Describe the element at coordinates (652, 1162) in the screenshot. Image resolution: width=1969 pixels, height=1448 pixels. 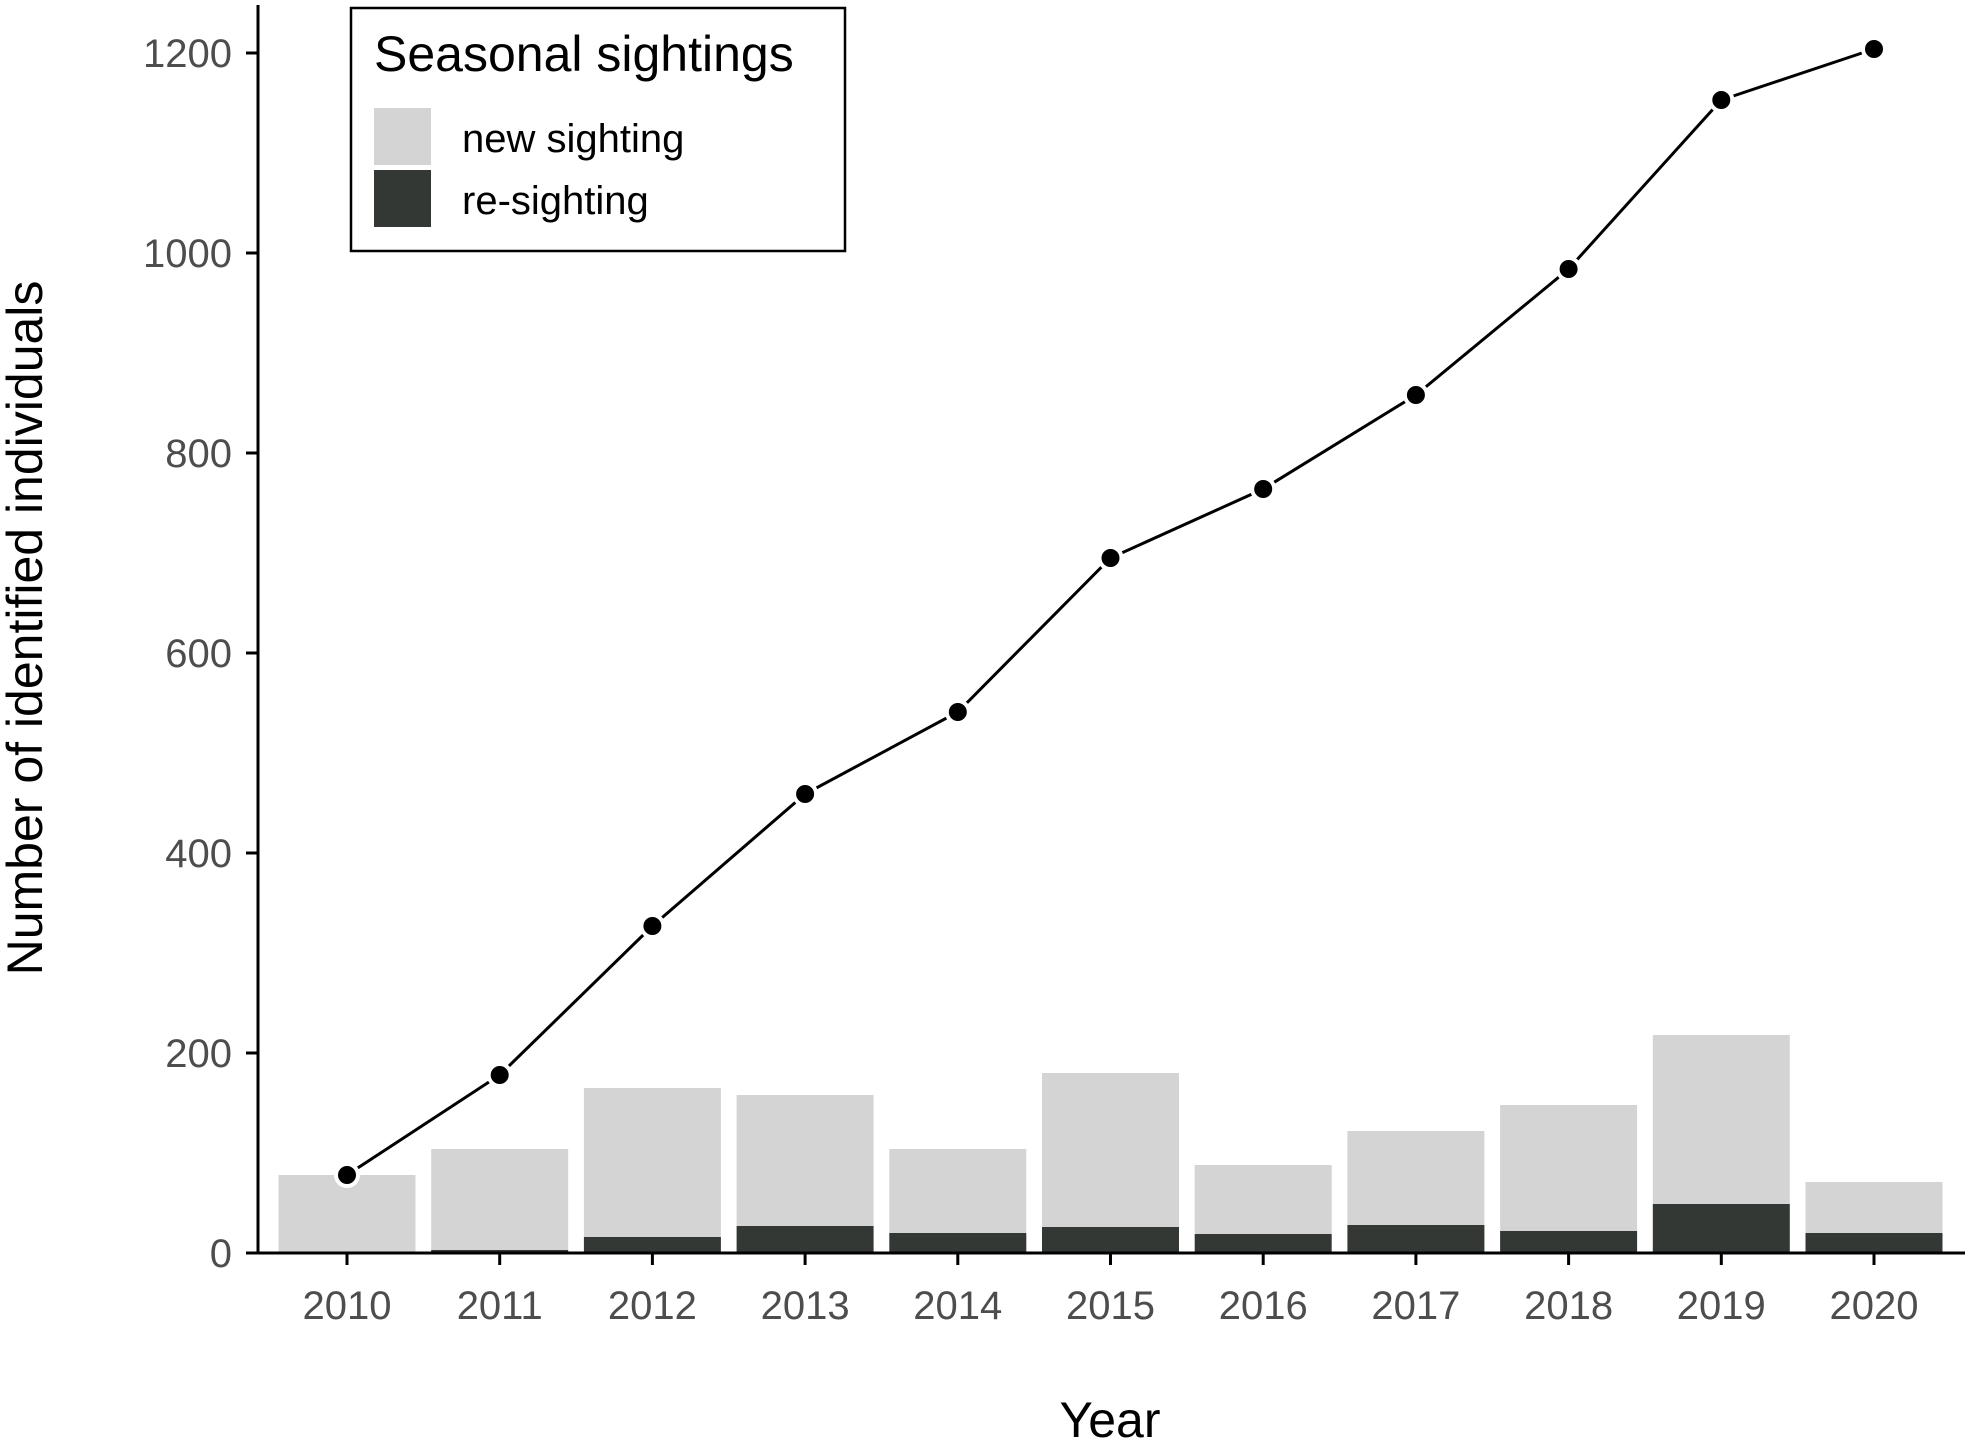
I see `bar-new-sighting-2012` at that location.